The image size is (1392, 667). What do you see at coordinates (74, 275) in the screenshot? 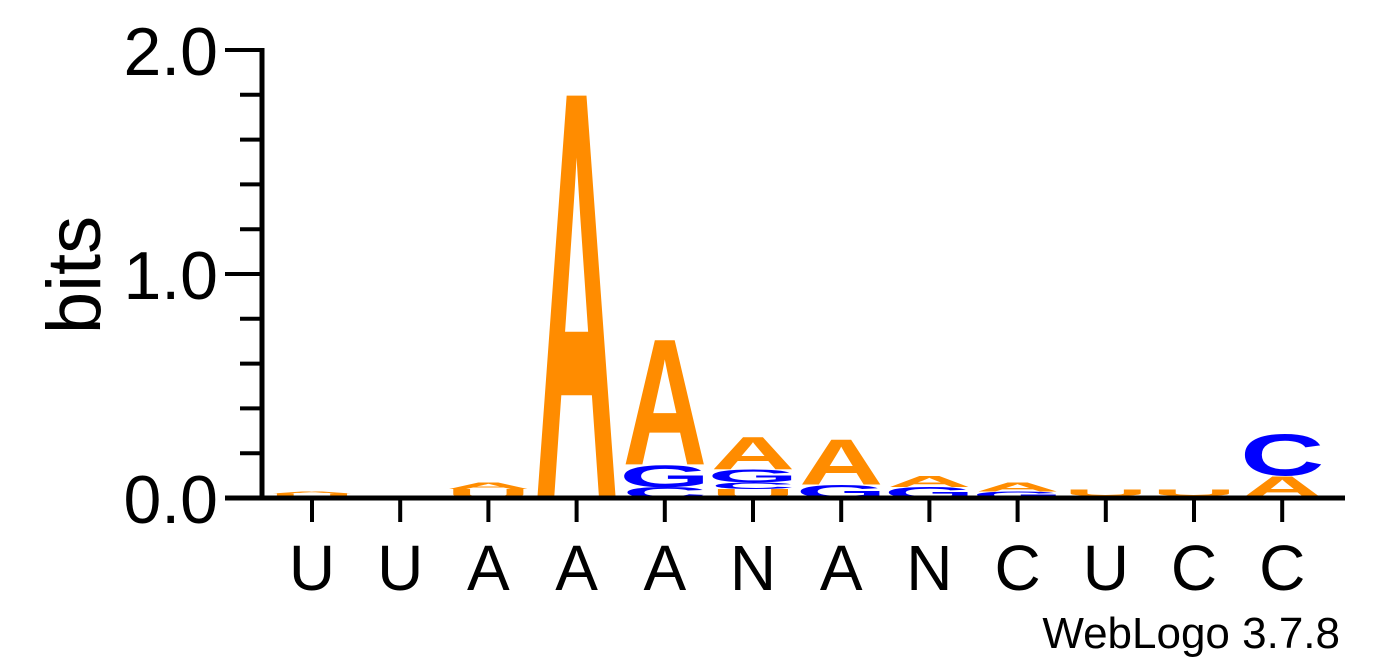
I see `y-axis-label: bits` at bounding box center [74, 275].